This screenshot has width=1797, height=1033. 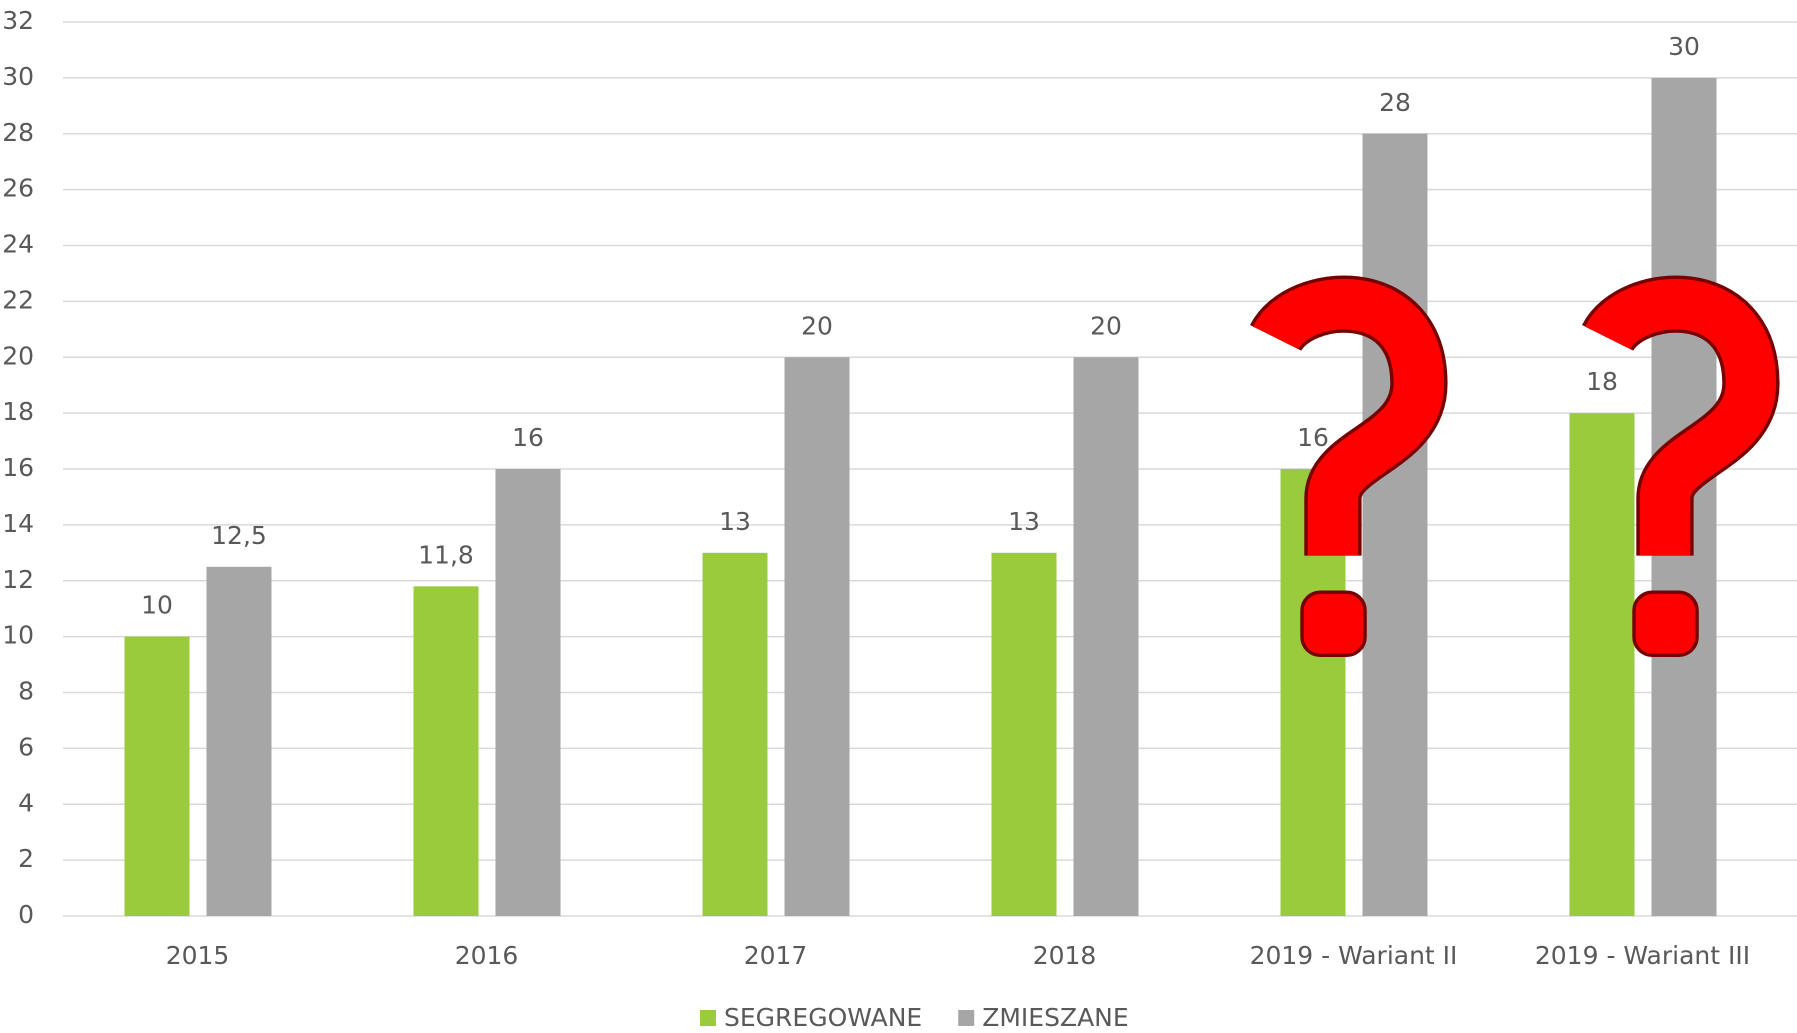 What do you see at coordinates (18, 411) in the screenshot?
I see `y-tick-label: 18` at bounding box center [18, 411].